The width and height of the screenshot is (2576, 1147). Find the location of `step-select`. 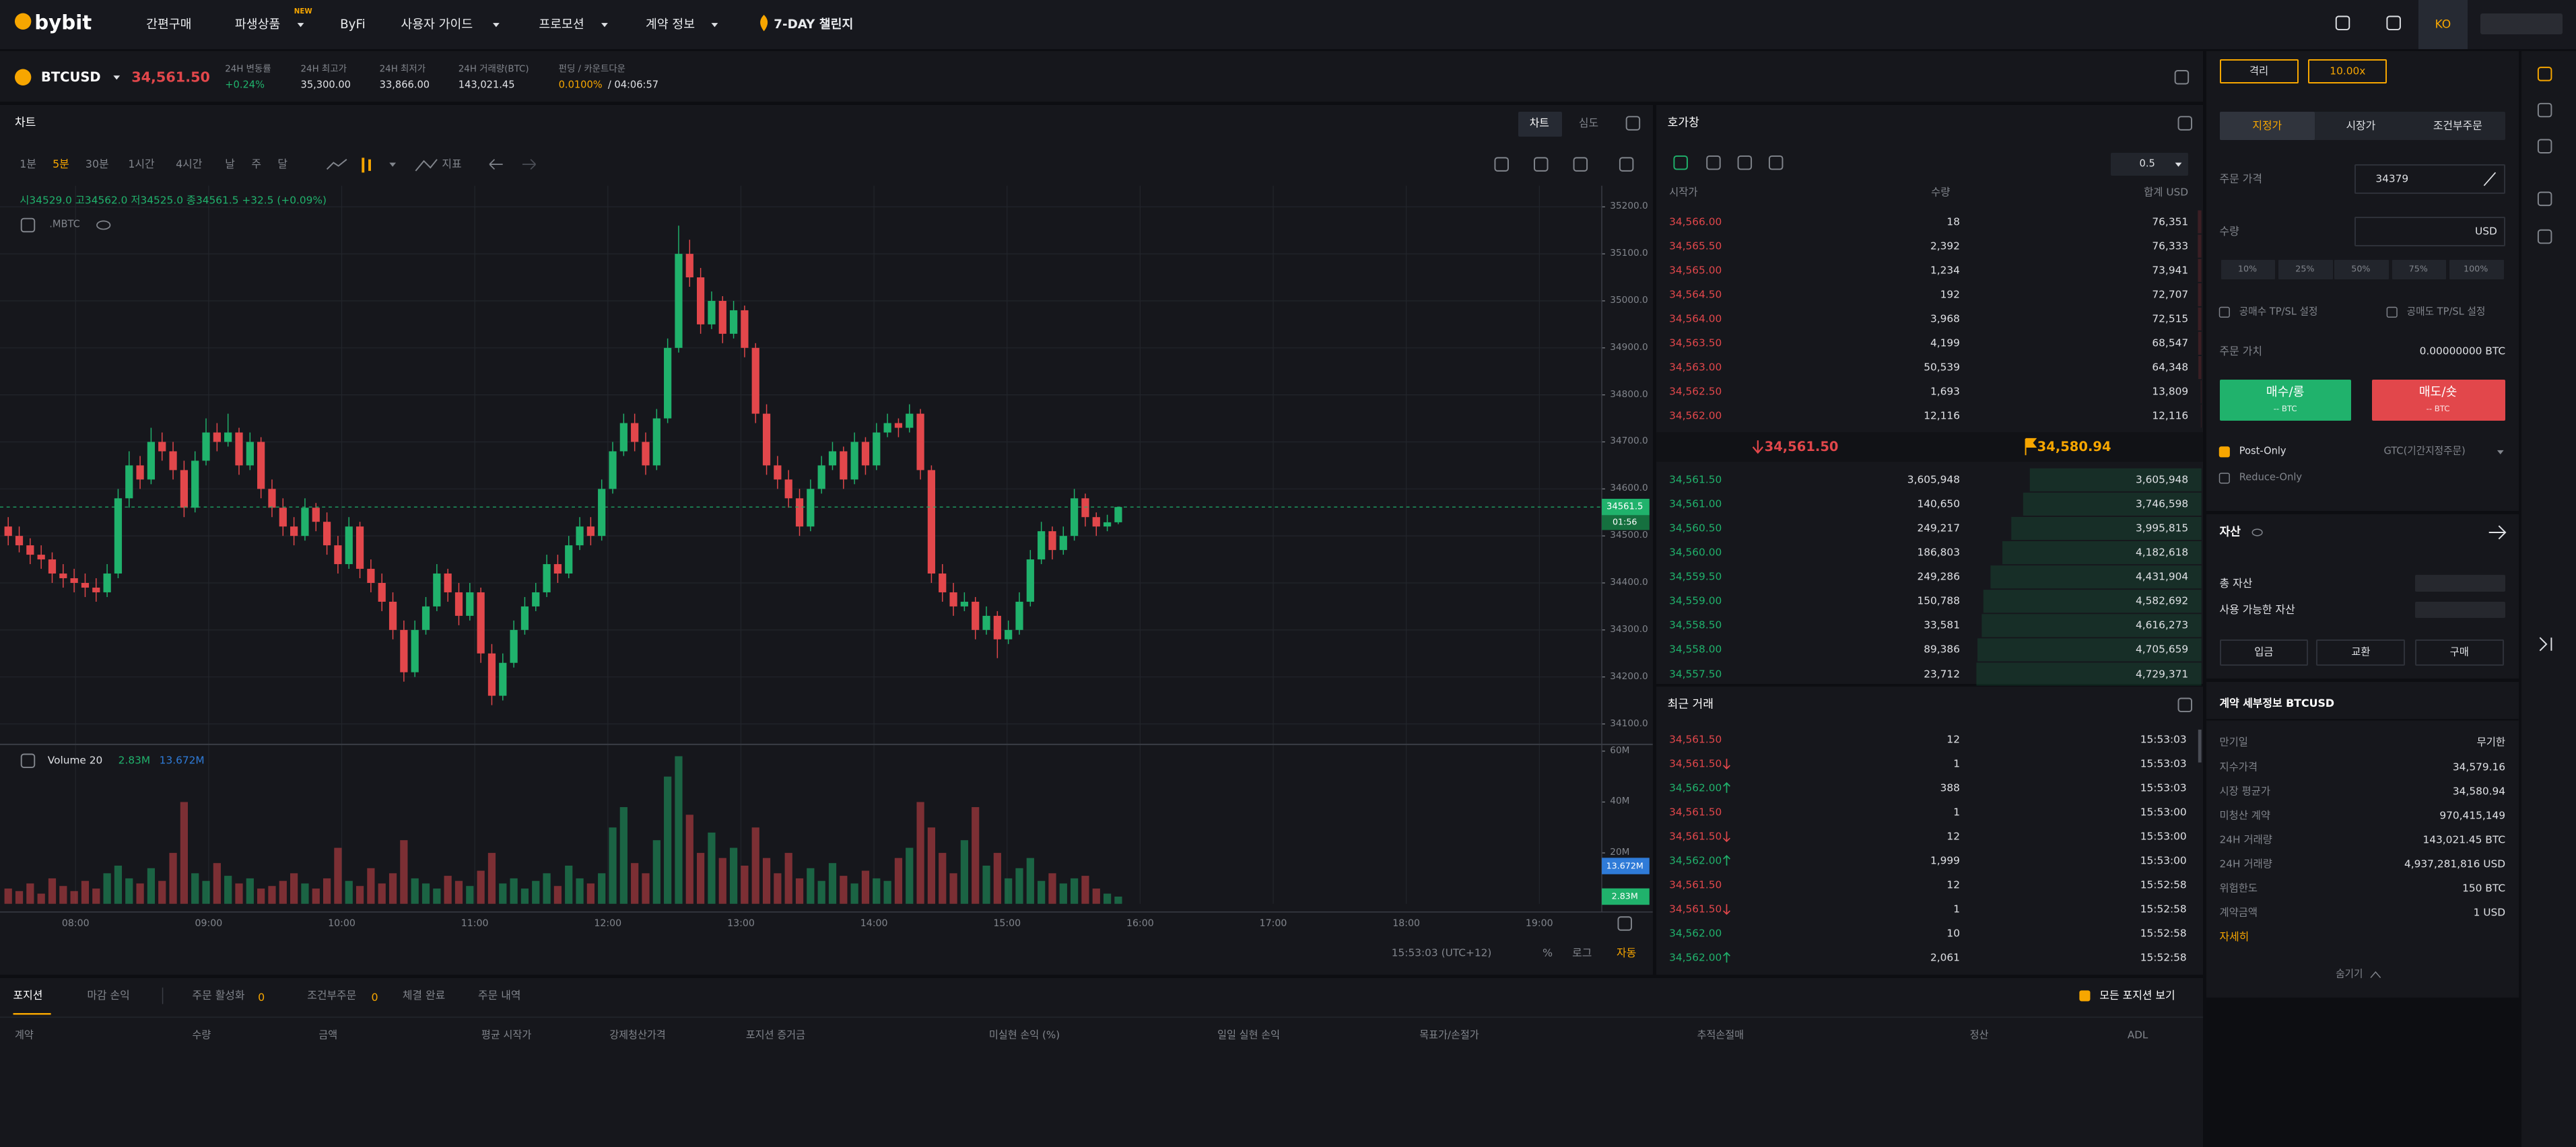

step-select is located at coordinates (2150, 164).